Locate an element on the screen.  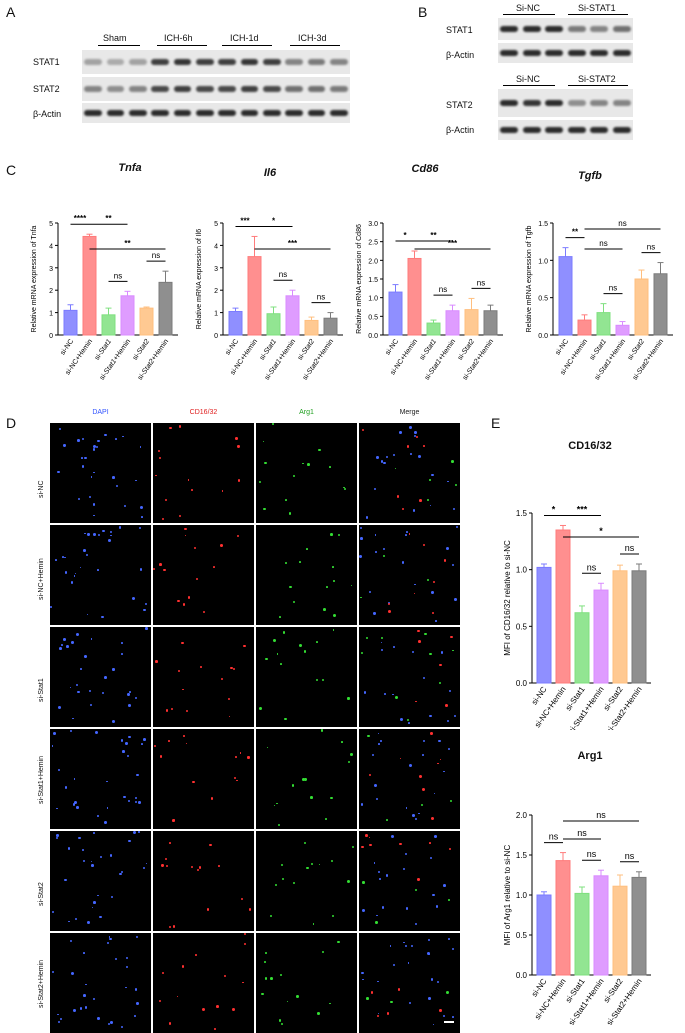
group-label-ich-1d: ICH-1d is located at coordinates (244, 38).